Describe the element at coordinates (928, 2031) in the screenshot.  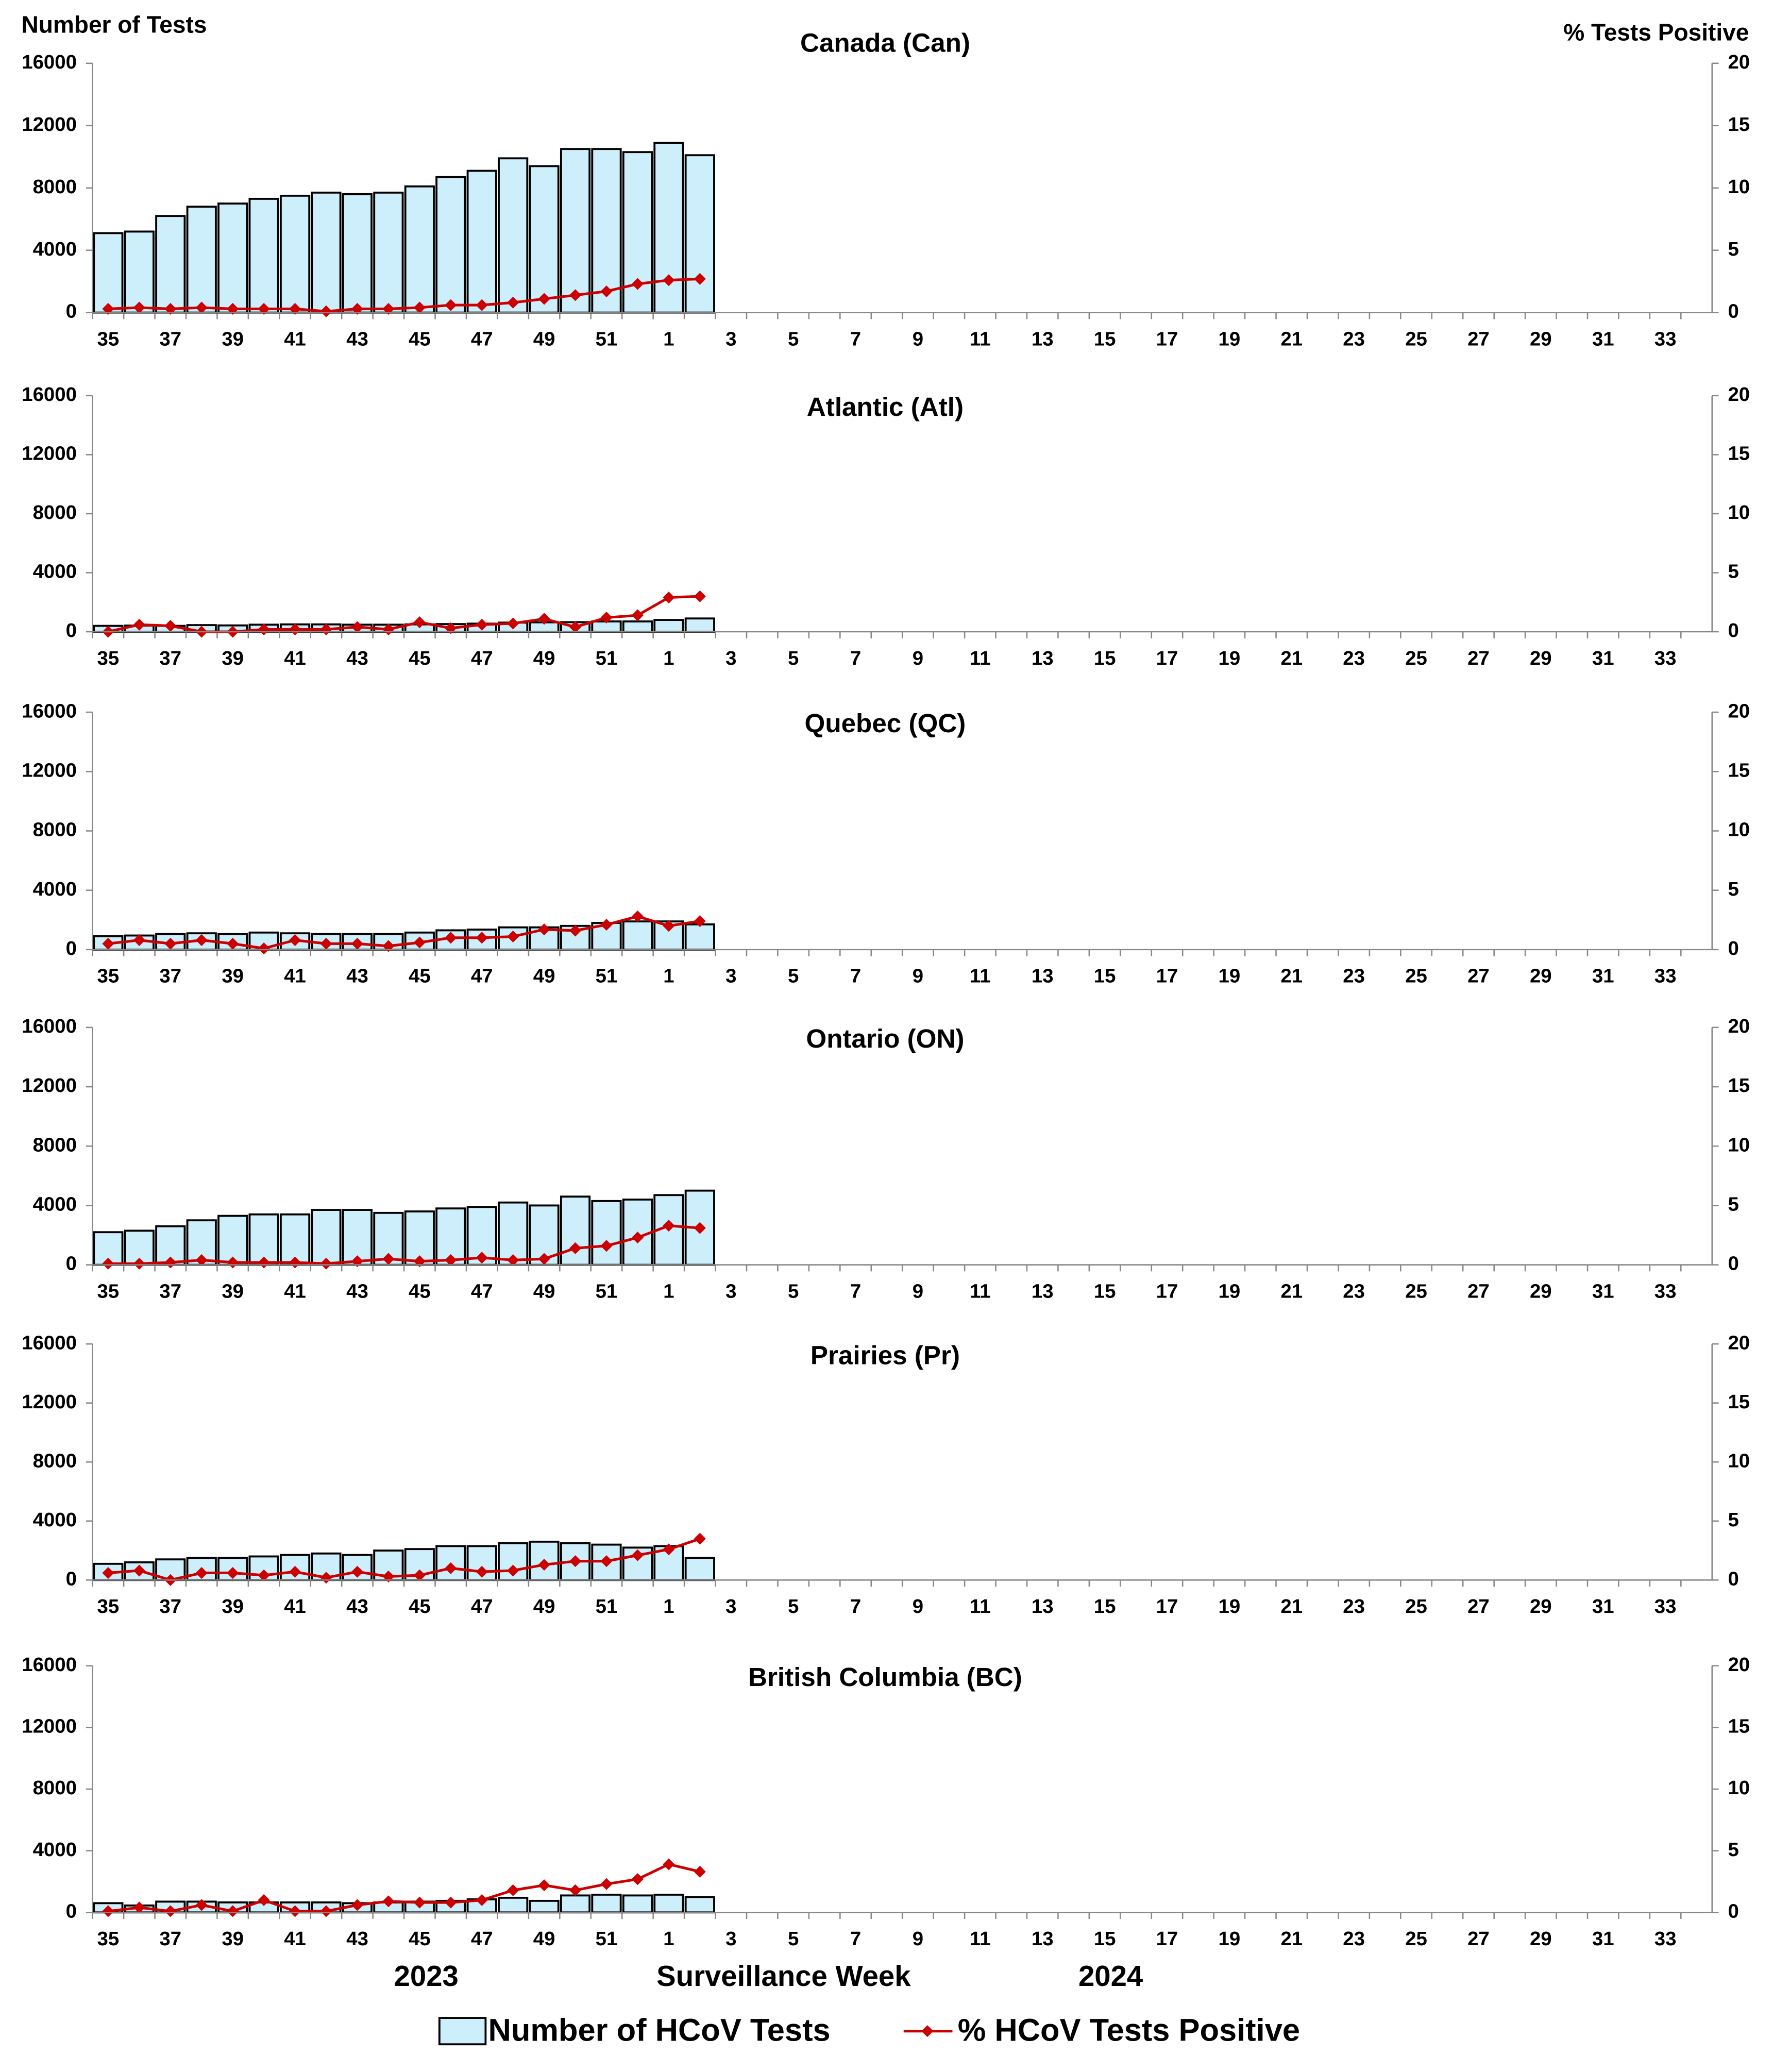
I see `legend-marker` at that location.